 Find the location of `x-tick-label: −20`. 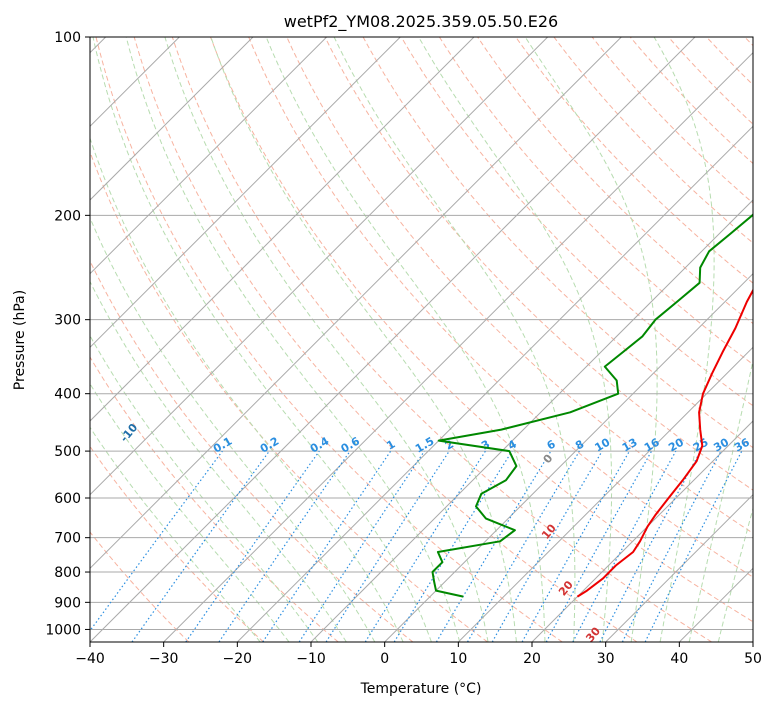

x-tick-label: −20 is located at coordinates (238, 659).